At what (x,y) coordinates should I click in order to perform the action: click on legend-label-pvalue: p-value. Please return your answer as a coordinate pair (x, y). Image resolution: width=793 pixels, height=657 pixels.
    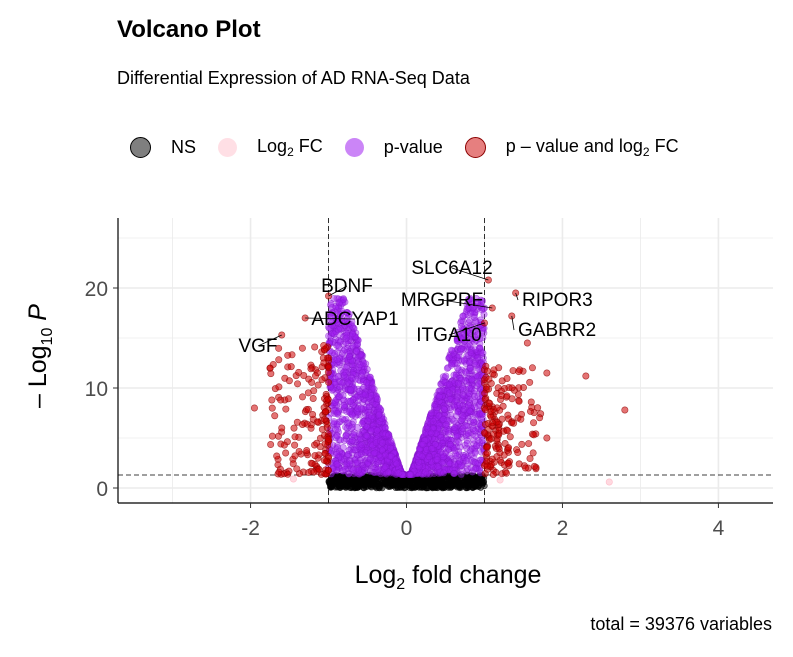
    Looking at the image, I should click on (413, 146).